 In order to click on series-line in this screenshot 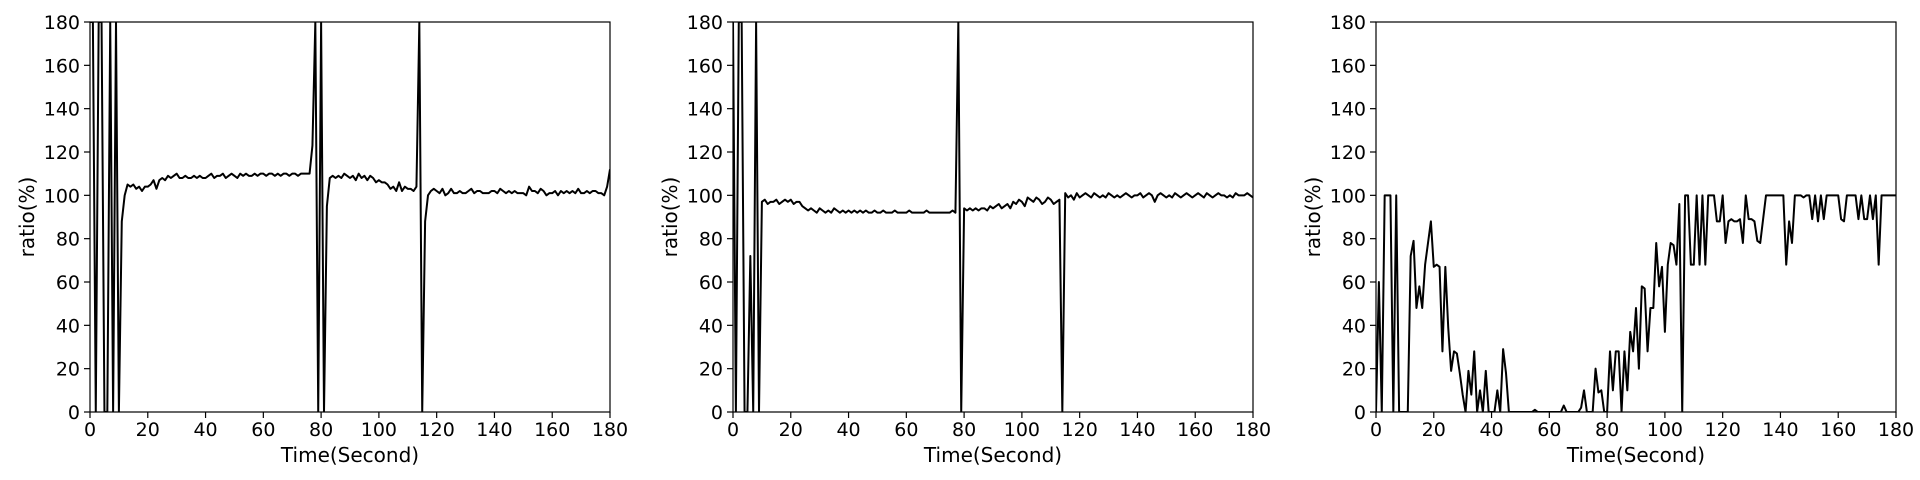, I will do `click(1636, 303)`.